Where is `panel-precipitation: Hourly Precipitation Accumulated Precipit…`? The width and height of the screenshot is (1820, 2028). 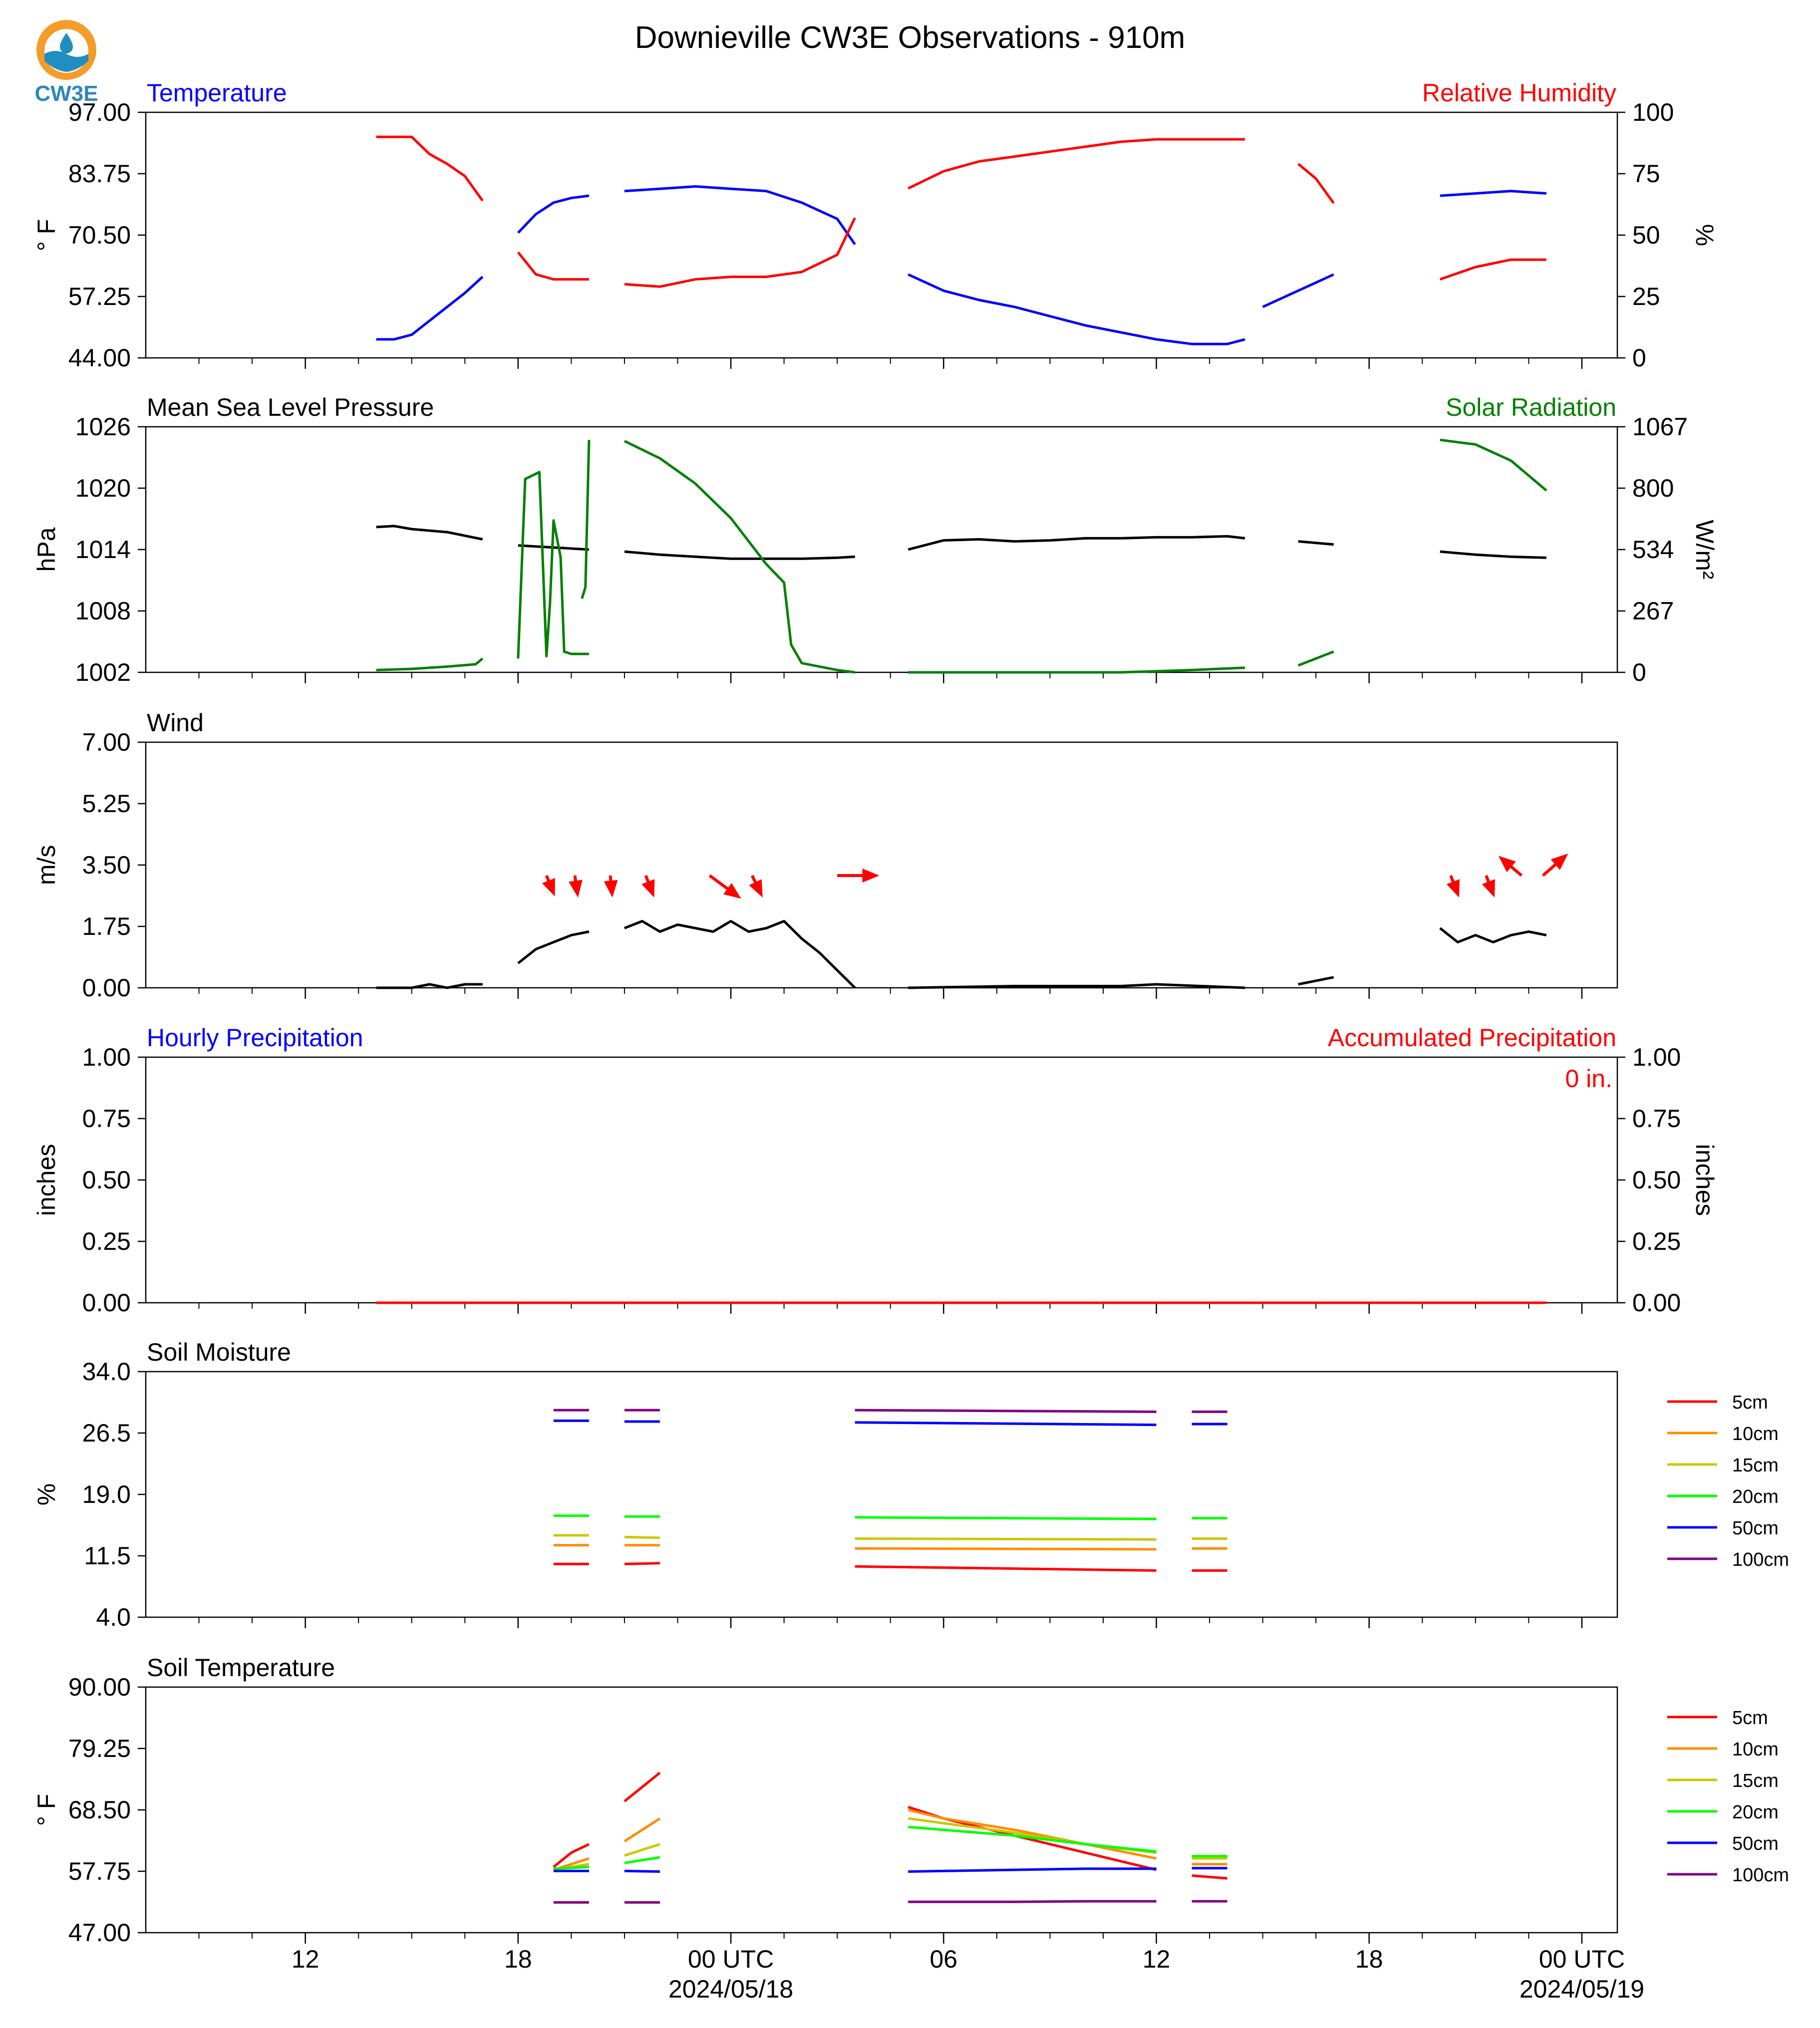 panel-precipitation: Hourly Precipitation Accumulated Precipit… is located at coordinates (875, 1170).